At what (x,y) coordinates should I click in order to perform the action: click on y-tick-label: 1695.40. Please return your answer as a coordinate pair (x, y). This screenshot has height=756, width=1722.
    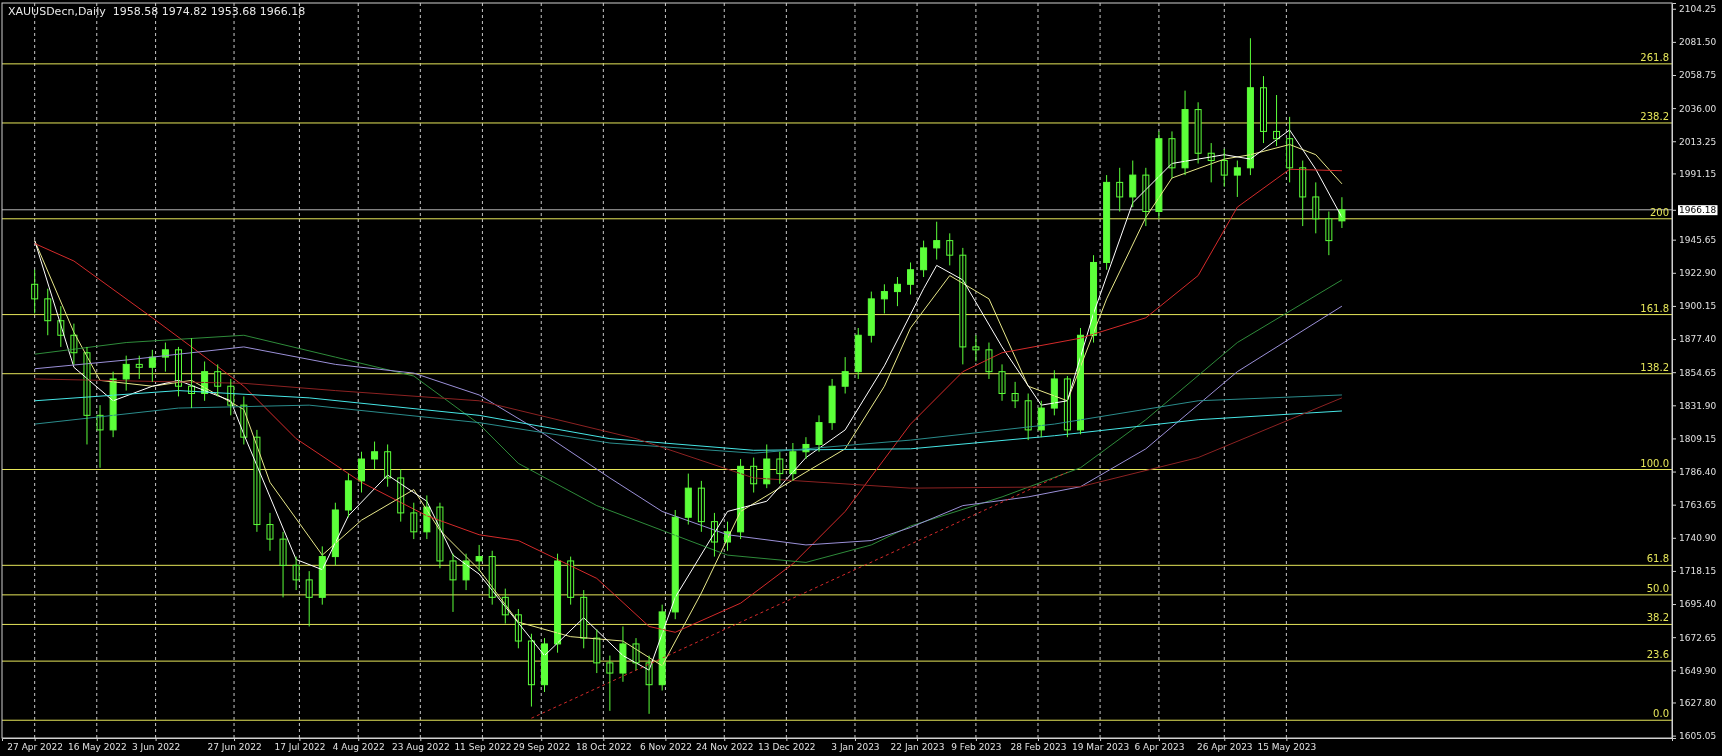
    Looking at the image, I should click on (1698, 604).